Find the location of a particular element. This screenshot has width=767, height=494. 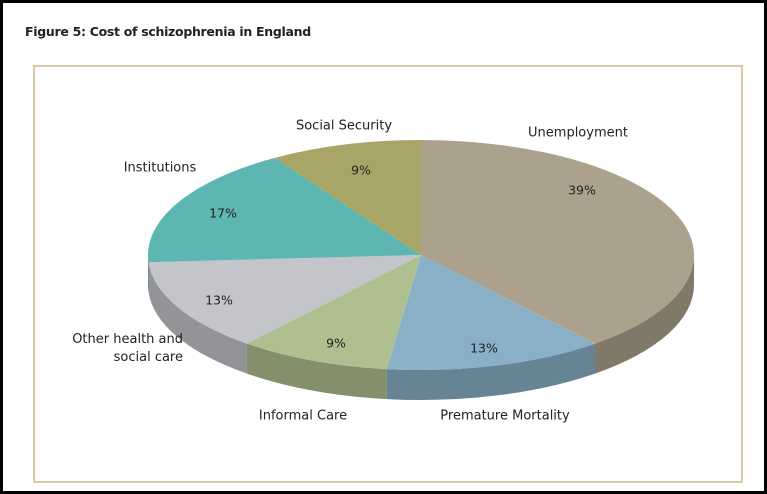

value-label: 17% is located at coordinates (223, 213).